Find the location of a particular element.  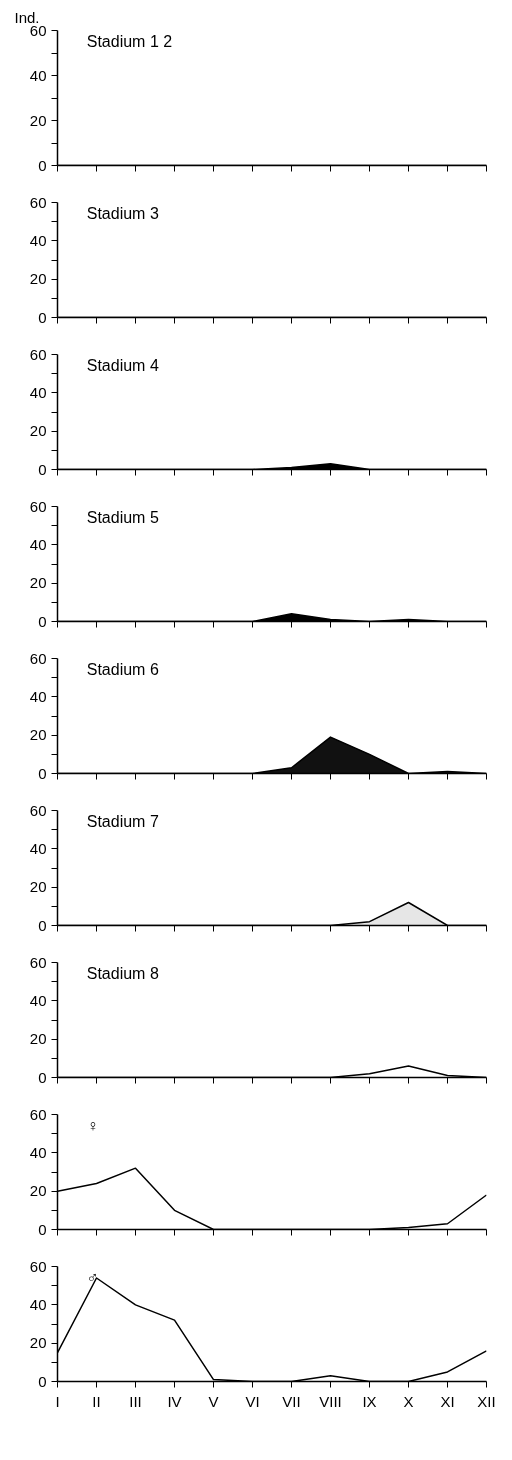

y-axis-title: Ind. is located at coordinates (27, 17).